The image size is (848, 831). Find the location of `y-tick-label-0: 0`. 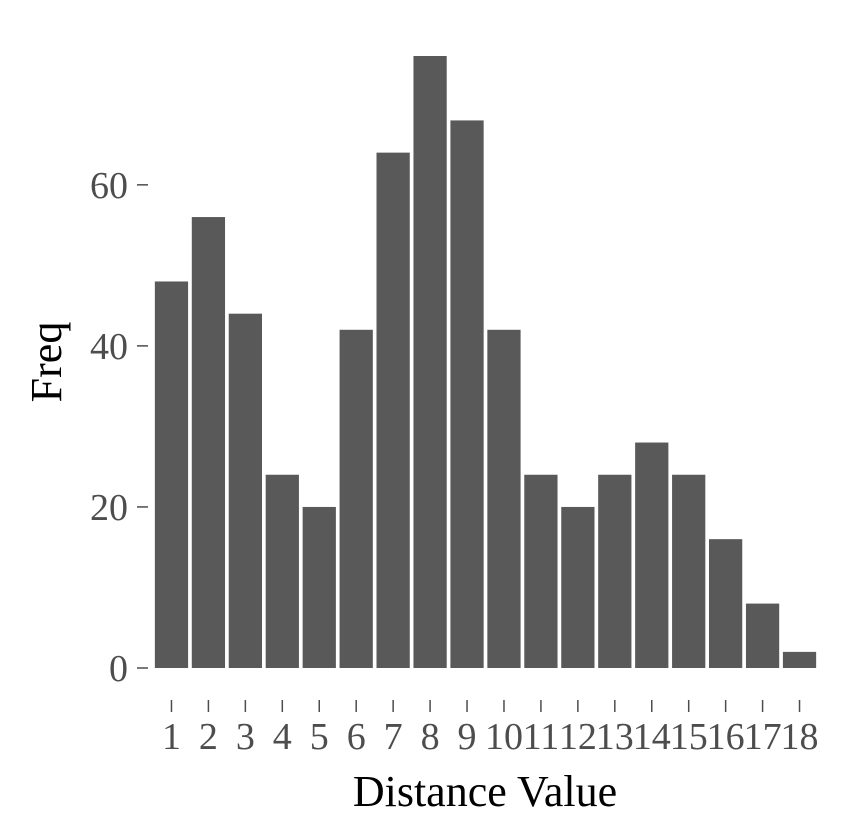

y-tick-label-0: 0 is located at coordinates (118, 669).